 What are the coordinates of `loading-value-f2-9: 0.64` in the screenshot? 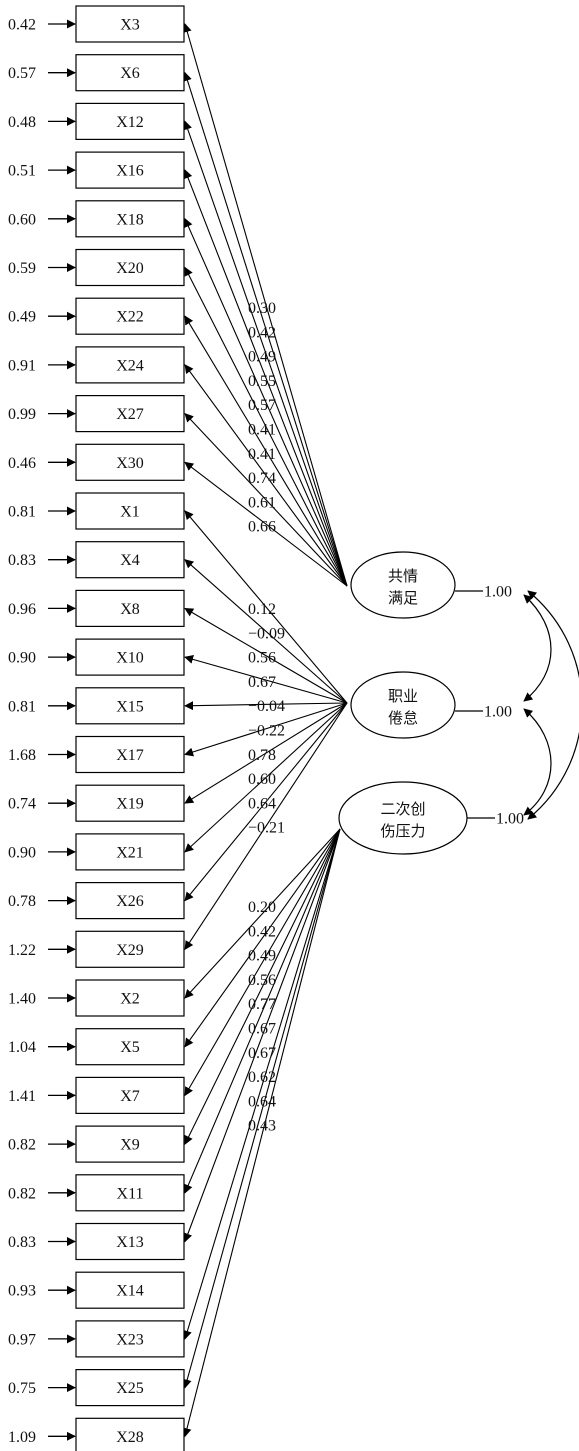 It's located at (262, 803).